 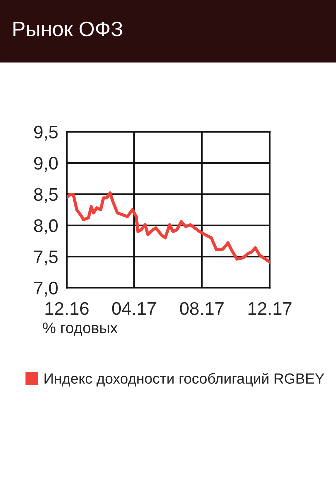 I want to click on x-tick-label: 08.17, so click(x=202, y=309).